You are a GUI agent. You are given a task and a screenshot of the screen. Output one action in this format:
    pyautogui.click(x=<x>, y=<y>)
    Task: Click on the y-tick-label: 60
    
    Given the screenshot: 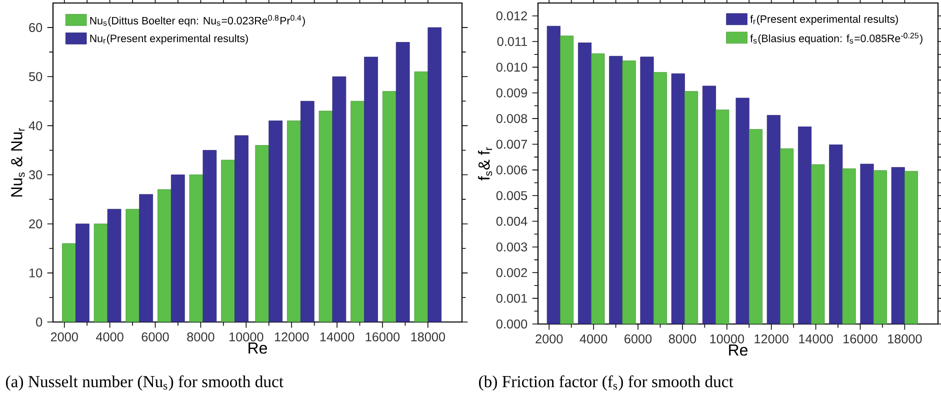 What is the action you would take?
    pyautogui.click(x=35, y=27)
    